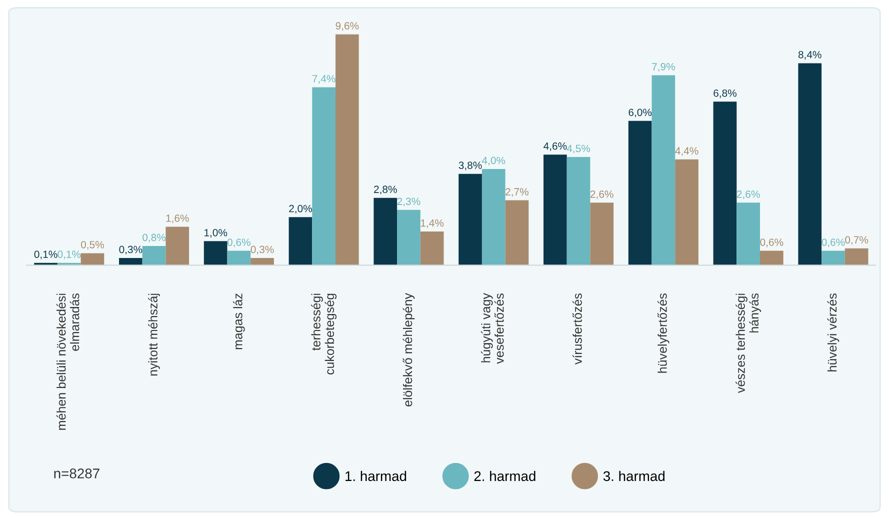 The height and width of the screenshot is (517, 889). Describe the element at coordinates (725, 93) in the screenshot. I see `data-label: 6,8%` at that location.